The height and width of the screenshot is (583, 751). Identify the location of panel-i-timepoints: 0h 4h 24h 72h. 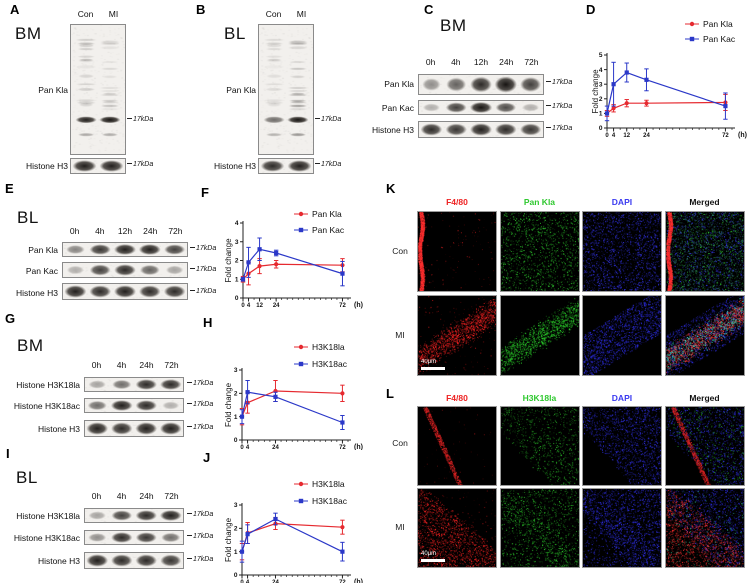
(134, 496).